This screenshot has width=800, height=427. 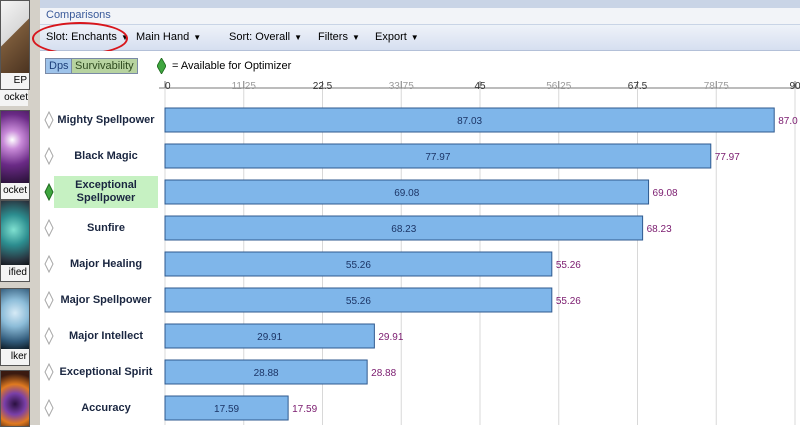 I want to click on bar-value-label: 68.23, so click(x=403, y=229).